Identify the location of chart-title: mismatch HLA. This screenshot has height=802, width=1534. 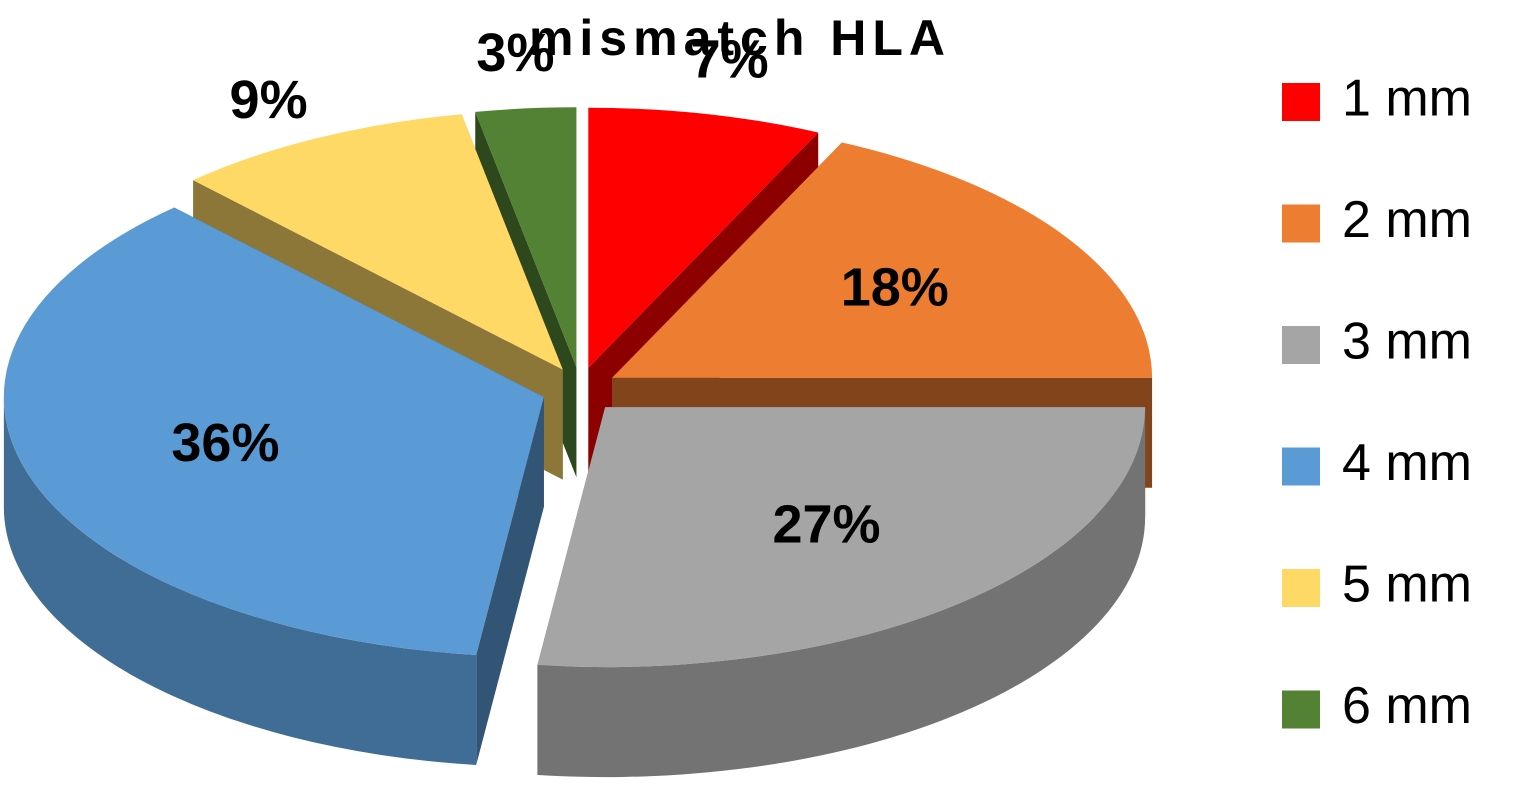
(740, 38).